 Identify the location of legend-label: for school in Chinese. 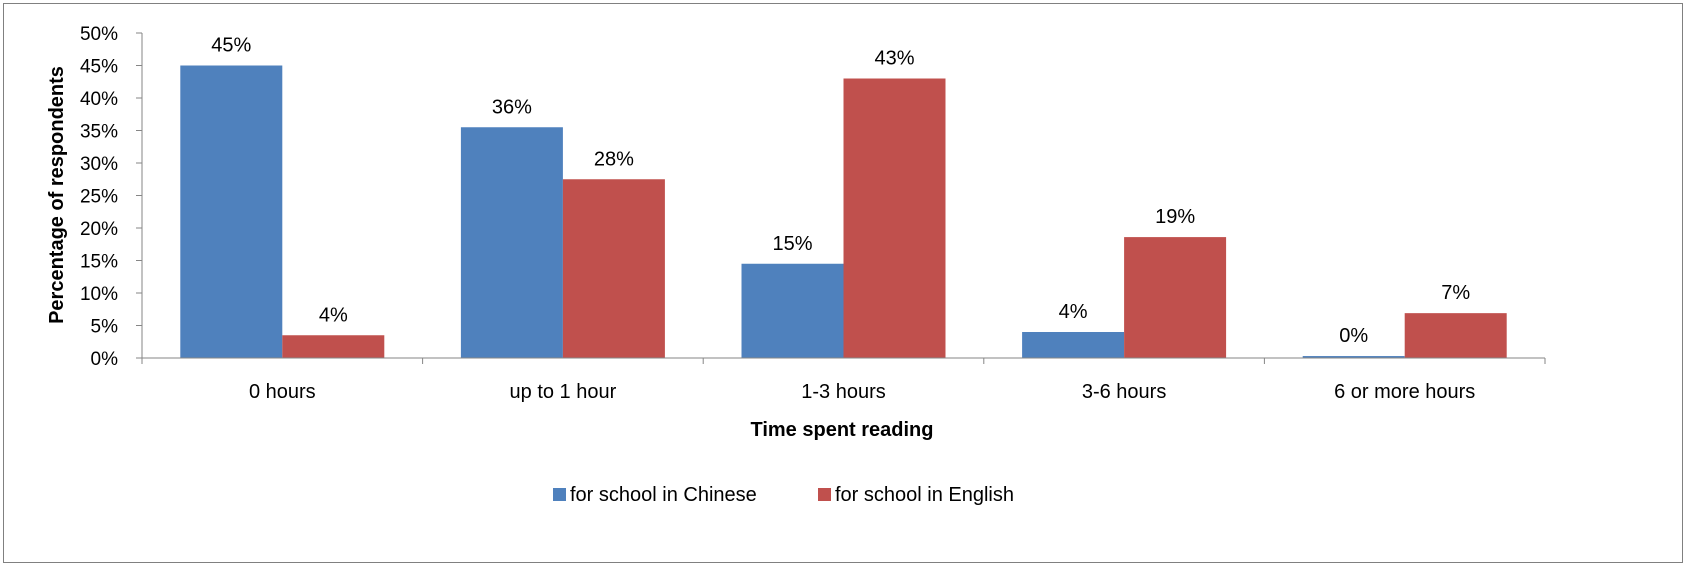
(663, 495).